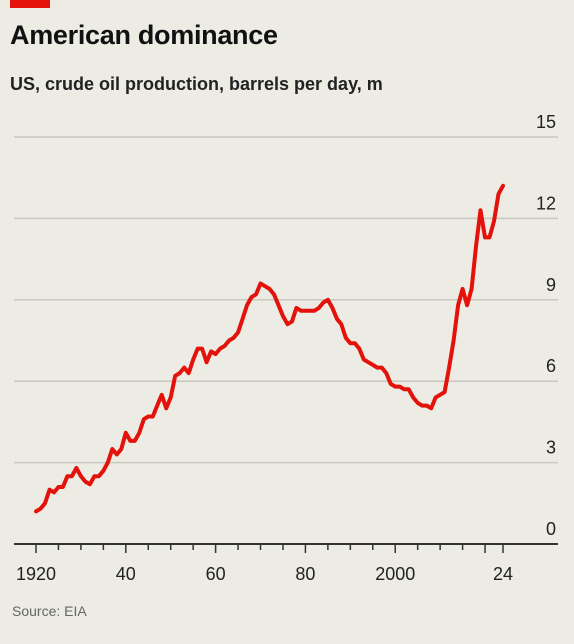  I want to click on y-tick-label-15: 15, so click(546, 122).